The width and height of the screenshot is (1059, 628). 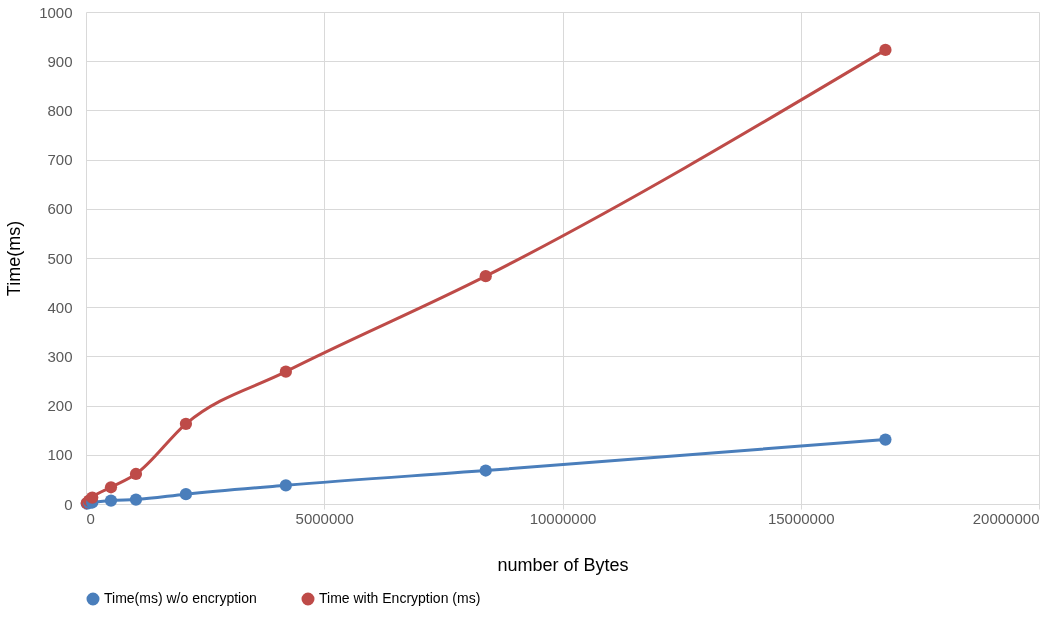 I want to click on y-tick-label: 200, so click(x=60, y=406).